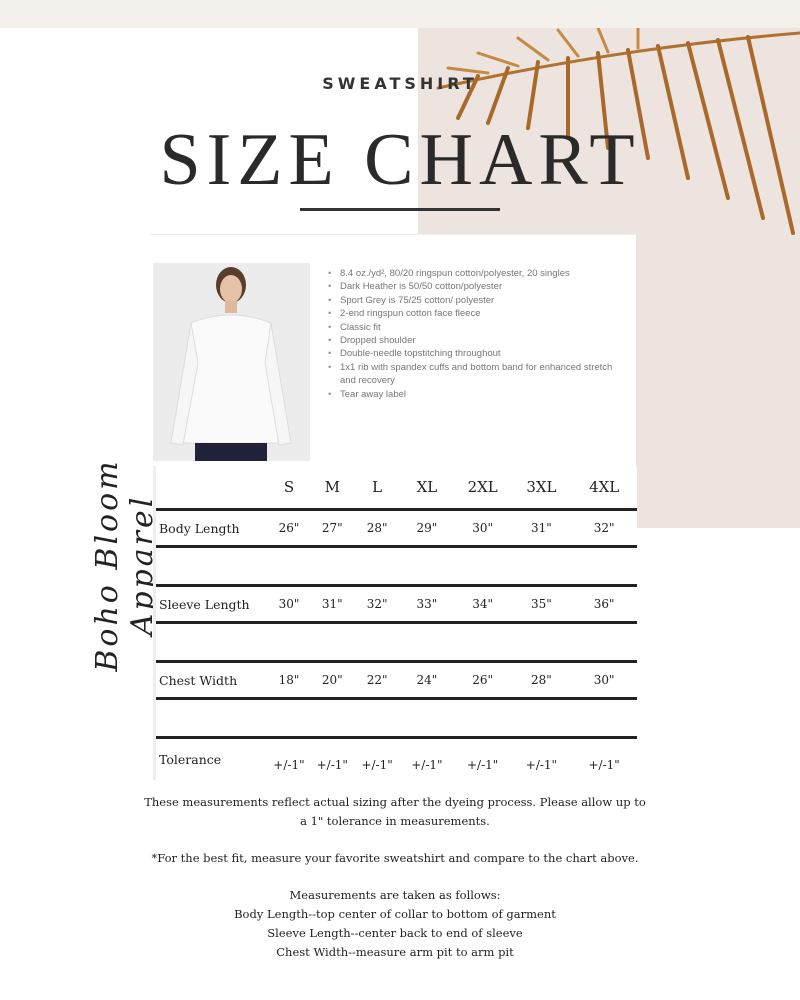 Image resolution: width=800 pixels, height=1000 pixels. Describe the element at coordinates (199, 528) in the screenshot. I see `row-label: Body Length` at that location.